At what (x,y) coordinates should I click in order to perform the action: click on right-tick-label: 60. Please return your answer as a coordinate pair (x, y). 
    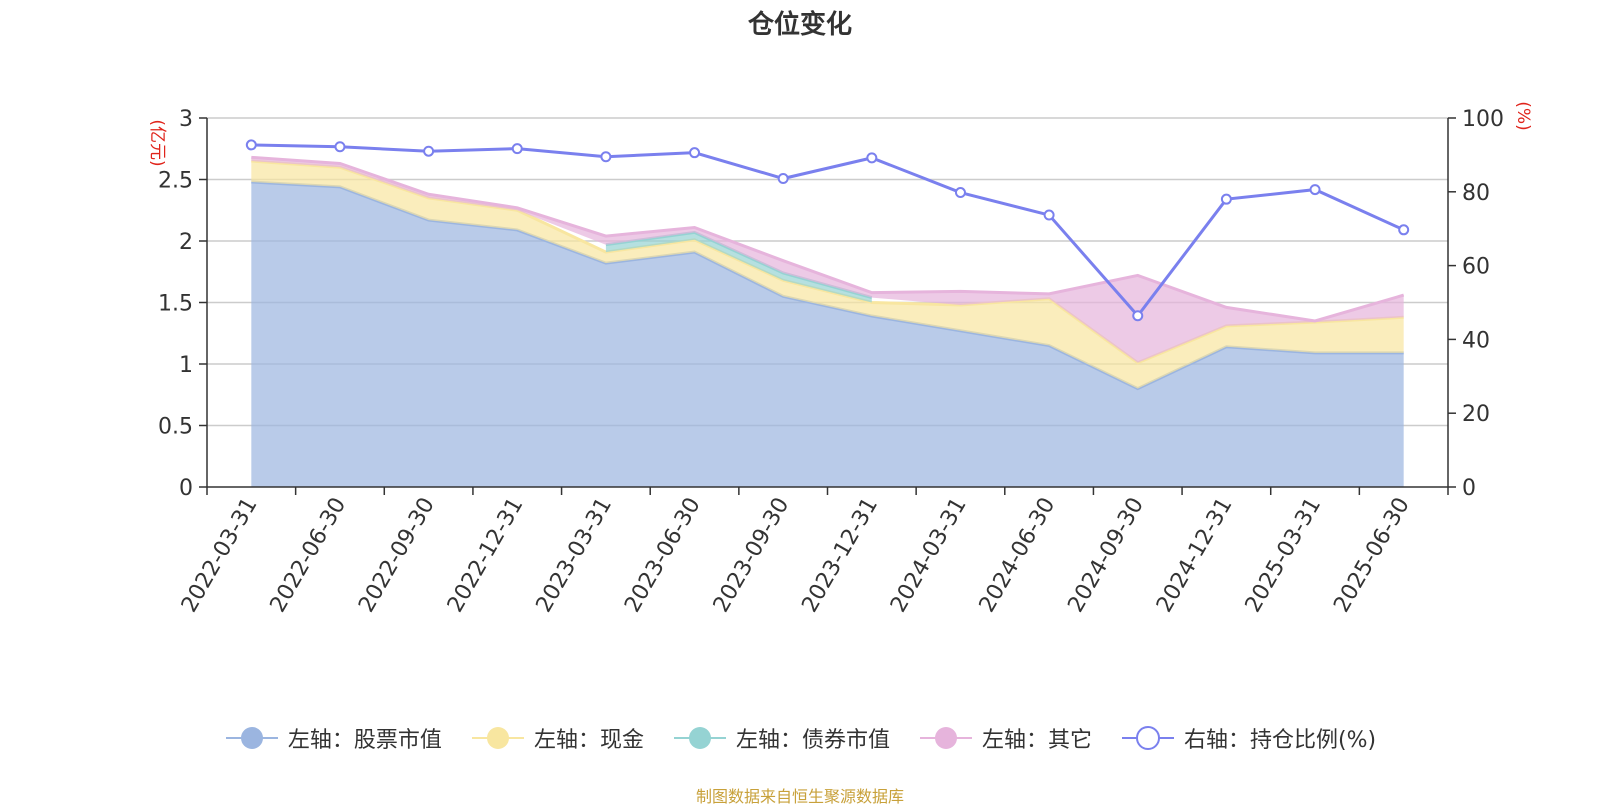
    Looking at the image, I should click on (1476, 267).